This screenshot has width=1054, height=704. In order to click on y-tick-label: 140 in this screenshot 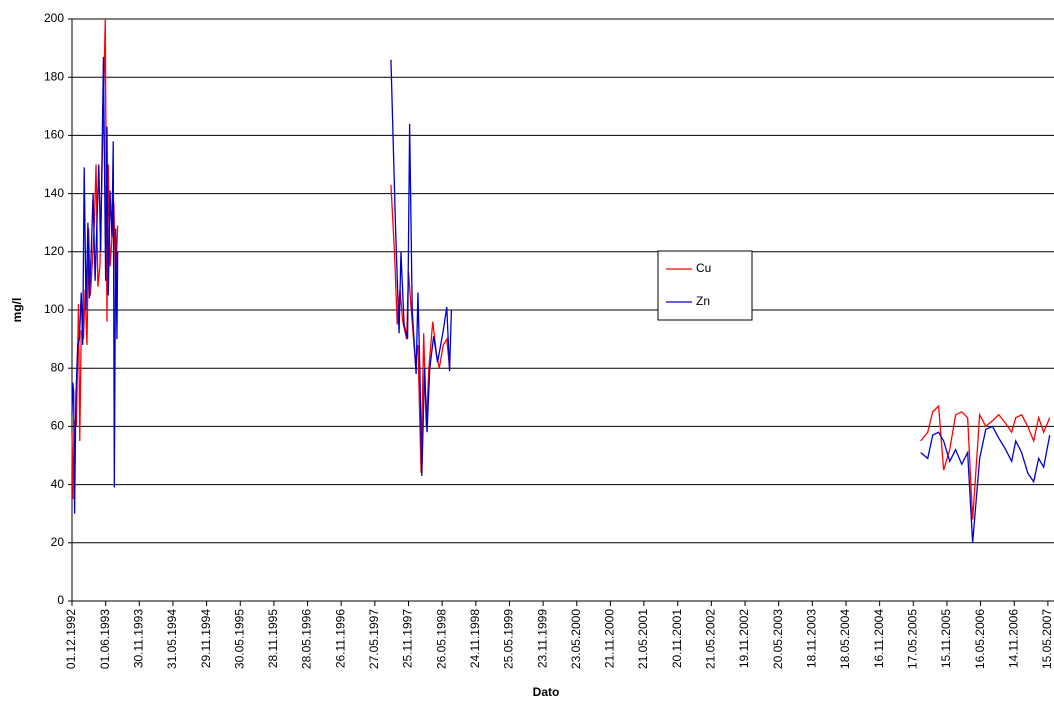, I will do `click(54, 193)`.